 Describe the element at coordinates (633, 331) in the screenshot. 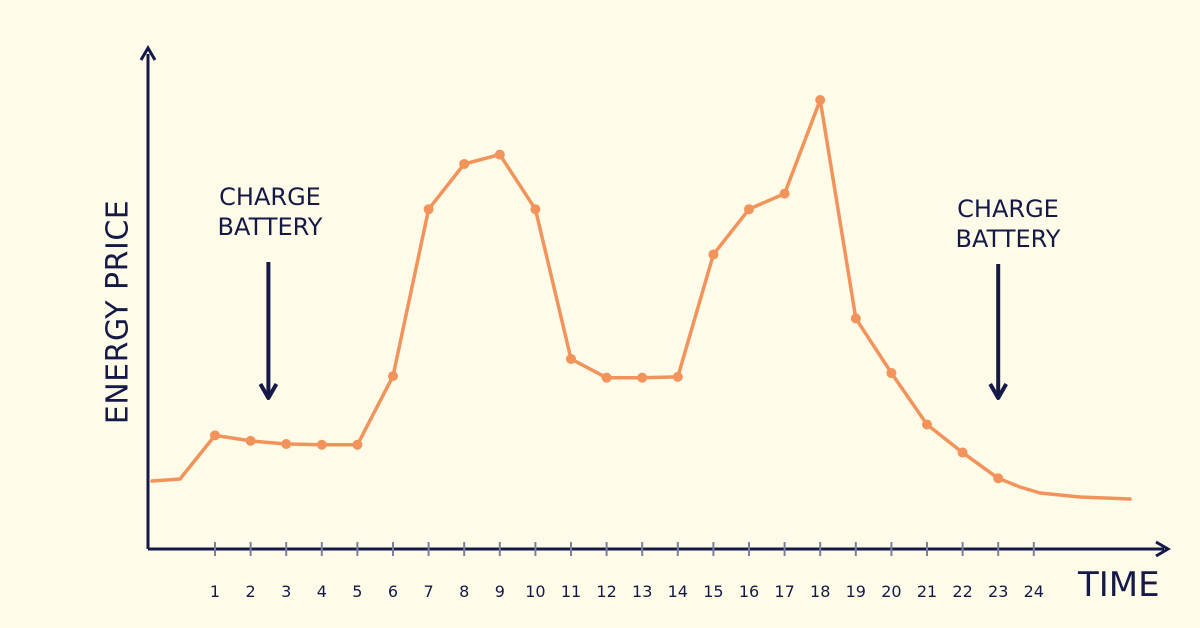

I see `annotation-arrows` at that location.